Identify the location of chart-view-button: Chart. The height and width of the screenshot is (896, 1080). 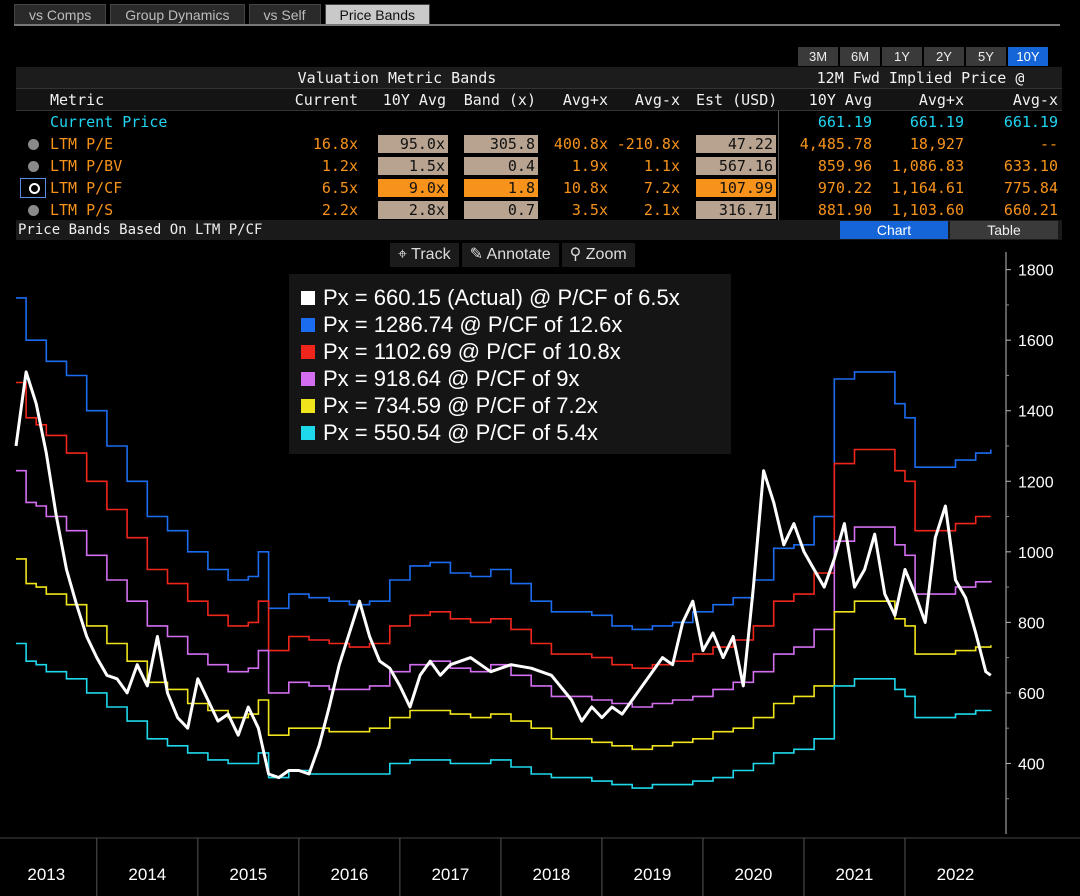
(894, 230).